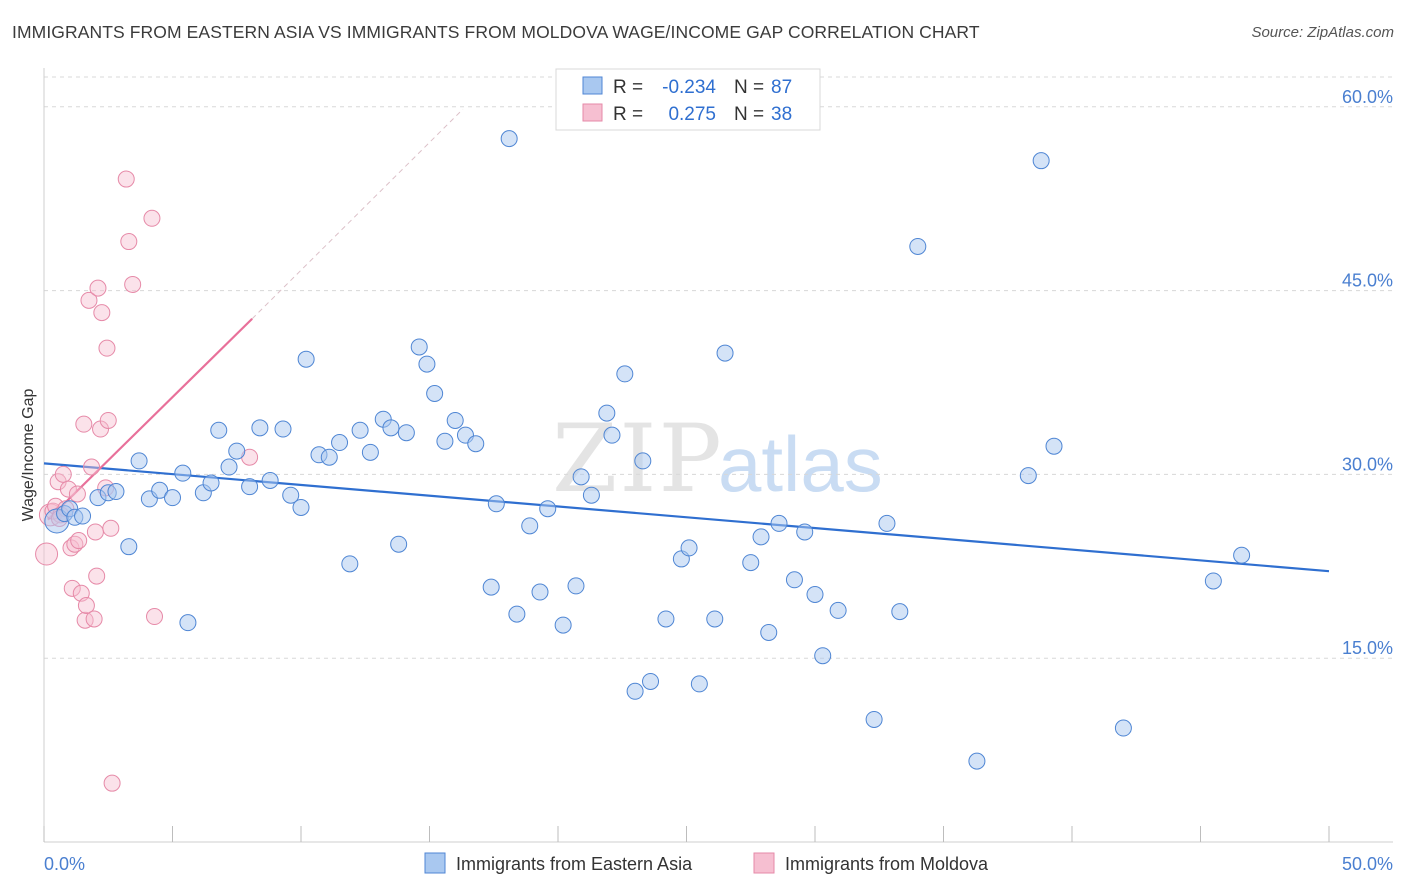 The height and width of the screenshot is (892, 1406). Describe the element at coordinates (688, 99) in the screenshot. I see `stats-legend: R = -0.234 N = 87 R = 0.275 N = 38` at that location.